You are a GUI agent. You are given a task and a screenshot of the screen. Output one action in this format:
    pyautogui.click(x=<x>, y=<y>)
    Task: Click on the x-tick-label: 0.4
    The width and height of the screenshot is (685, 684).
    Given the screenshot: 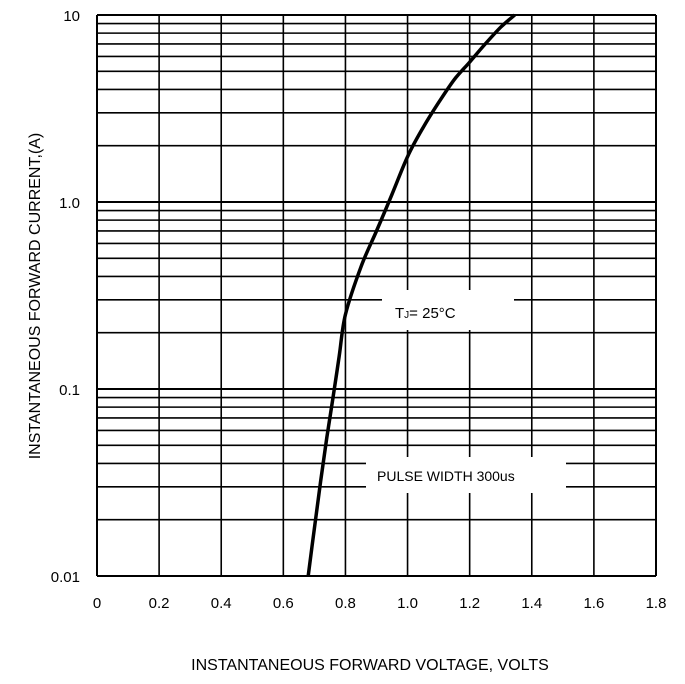 What is the action you would take?
    pyautogui.click(x=221, y=603)
    